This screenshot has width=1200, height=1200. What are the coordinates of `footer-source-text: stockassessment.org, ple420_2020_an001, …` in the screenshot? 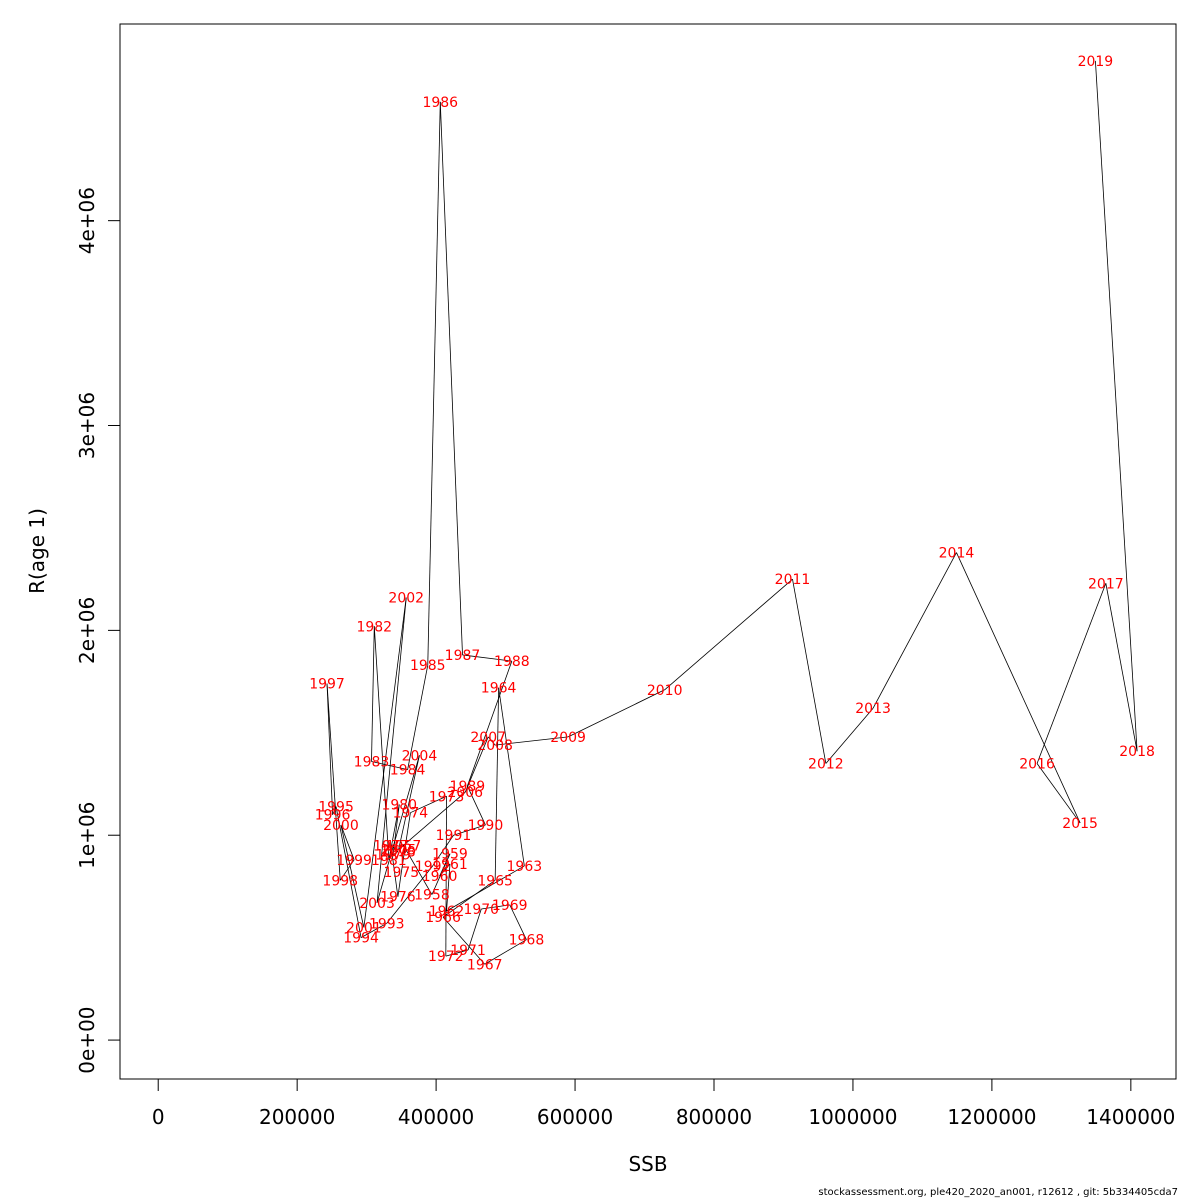 It's located at (998, 1192).